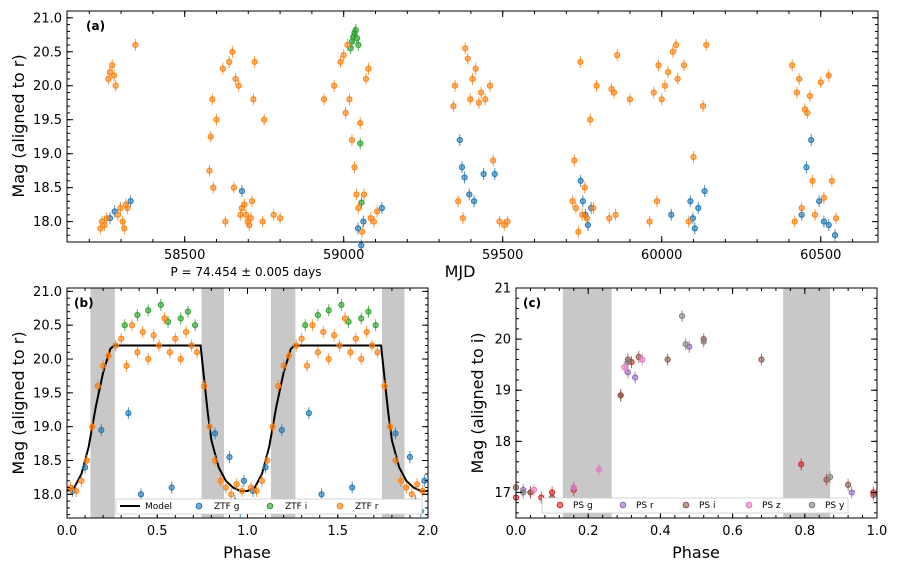  I want to click on ps-r-point, so click(635, 377).